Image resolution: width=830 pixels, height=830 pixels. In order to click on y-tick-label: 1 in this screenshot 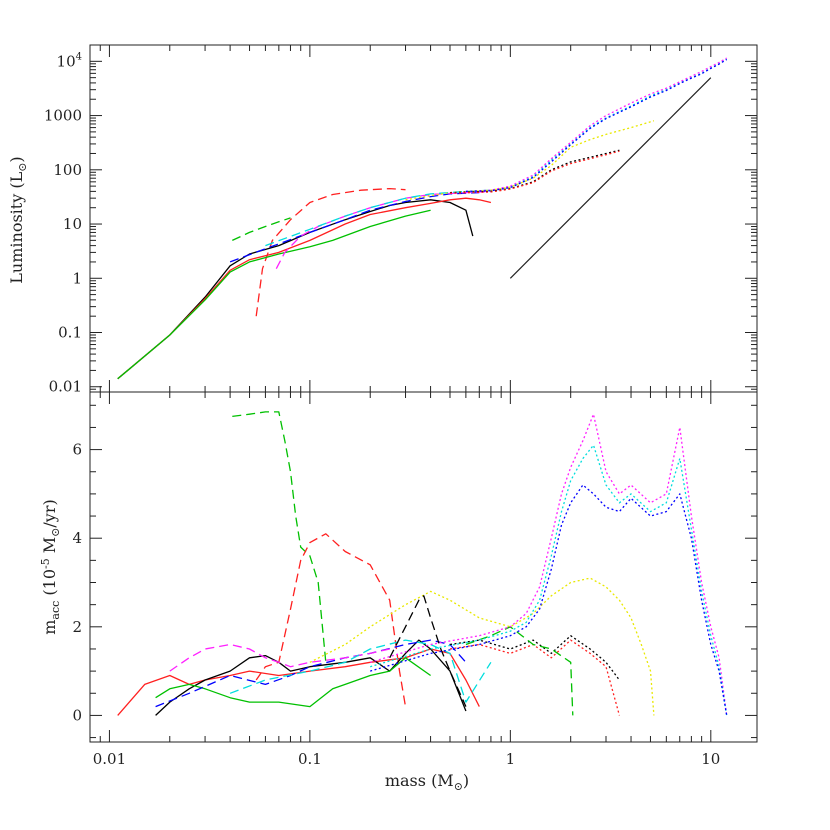, I will do `click(77, 278)`.